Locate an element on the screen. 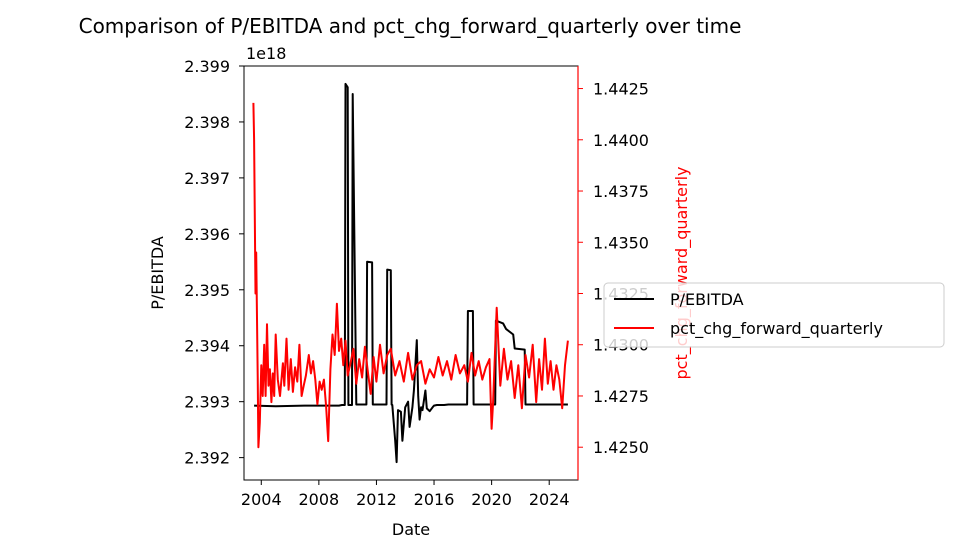 This screenshot has height=554, width=959. legend-label-pct-chg: pct_chg_forward_quarterly is located at coordinates (776, 329).